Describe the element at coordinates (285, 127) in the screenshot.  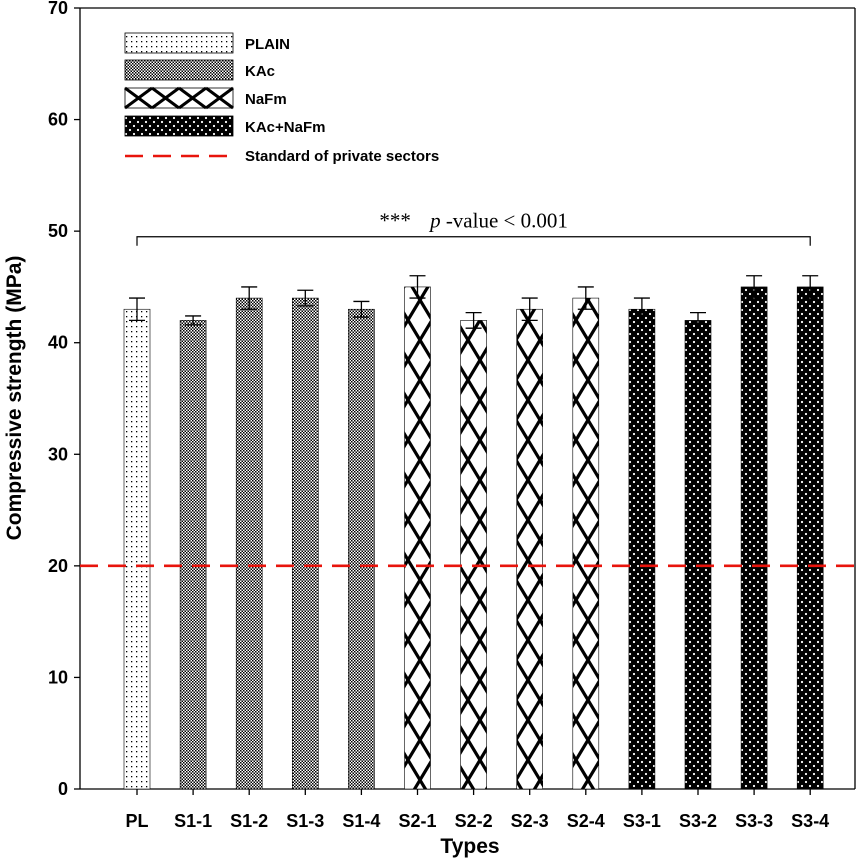
I see `legend-label-kac-nafm: KAc+NaFm` at that location.